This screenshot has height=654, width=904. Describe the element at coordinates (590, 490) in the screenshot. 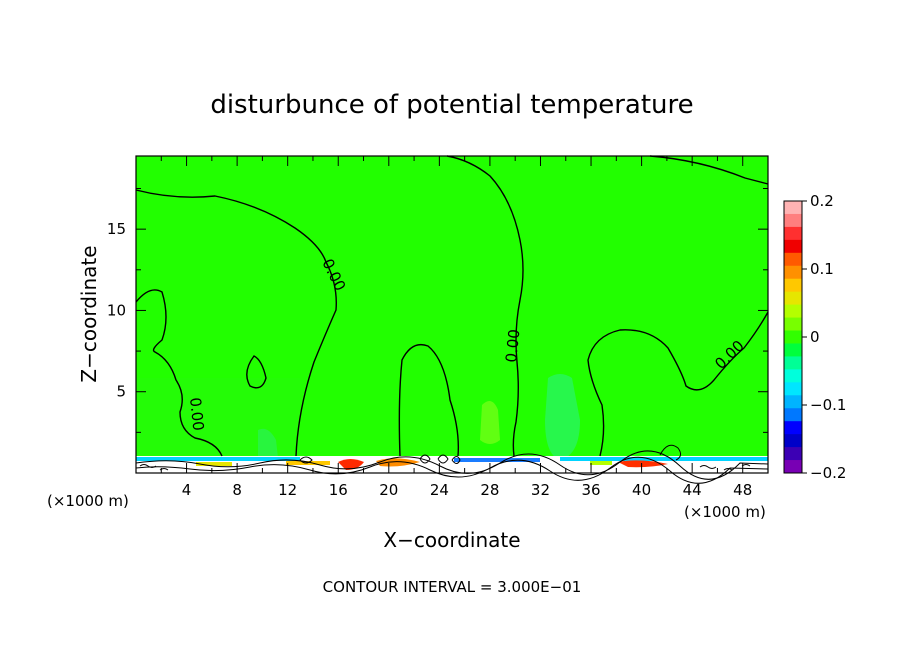

I see `x-tick-label: 36` at that location.